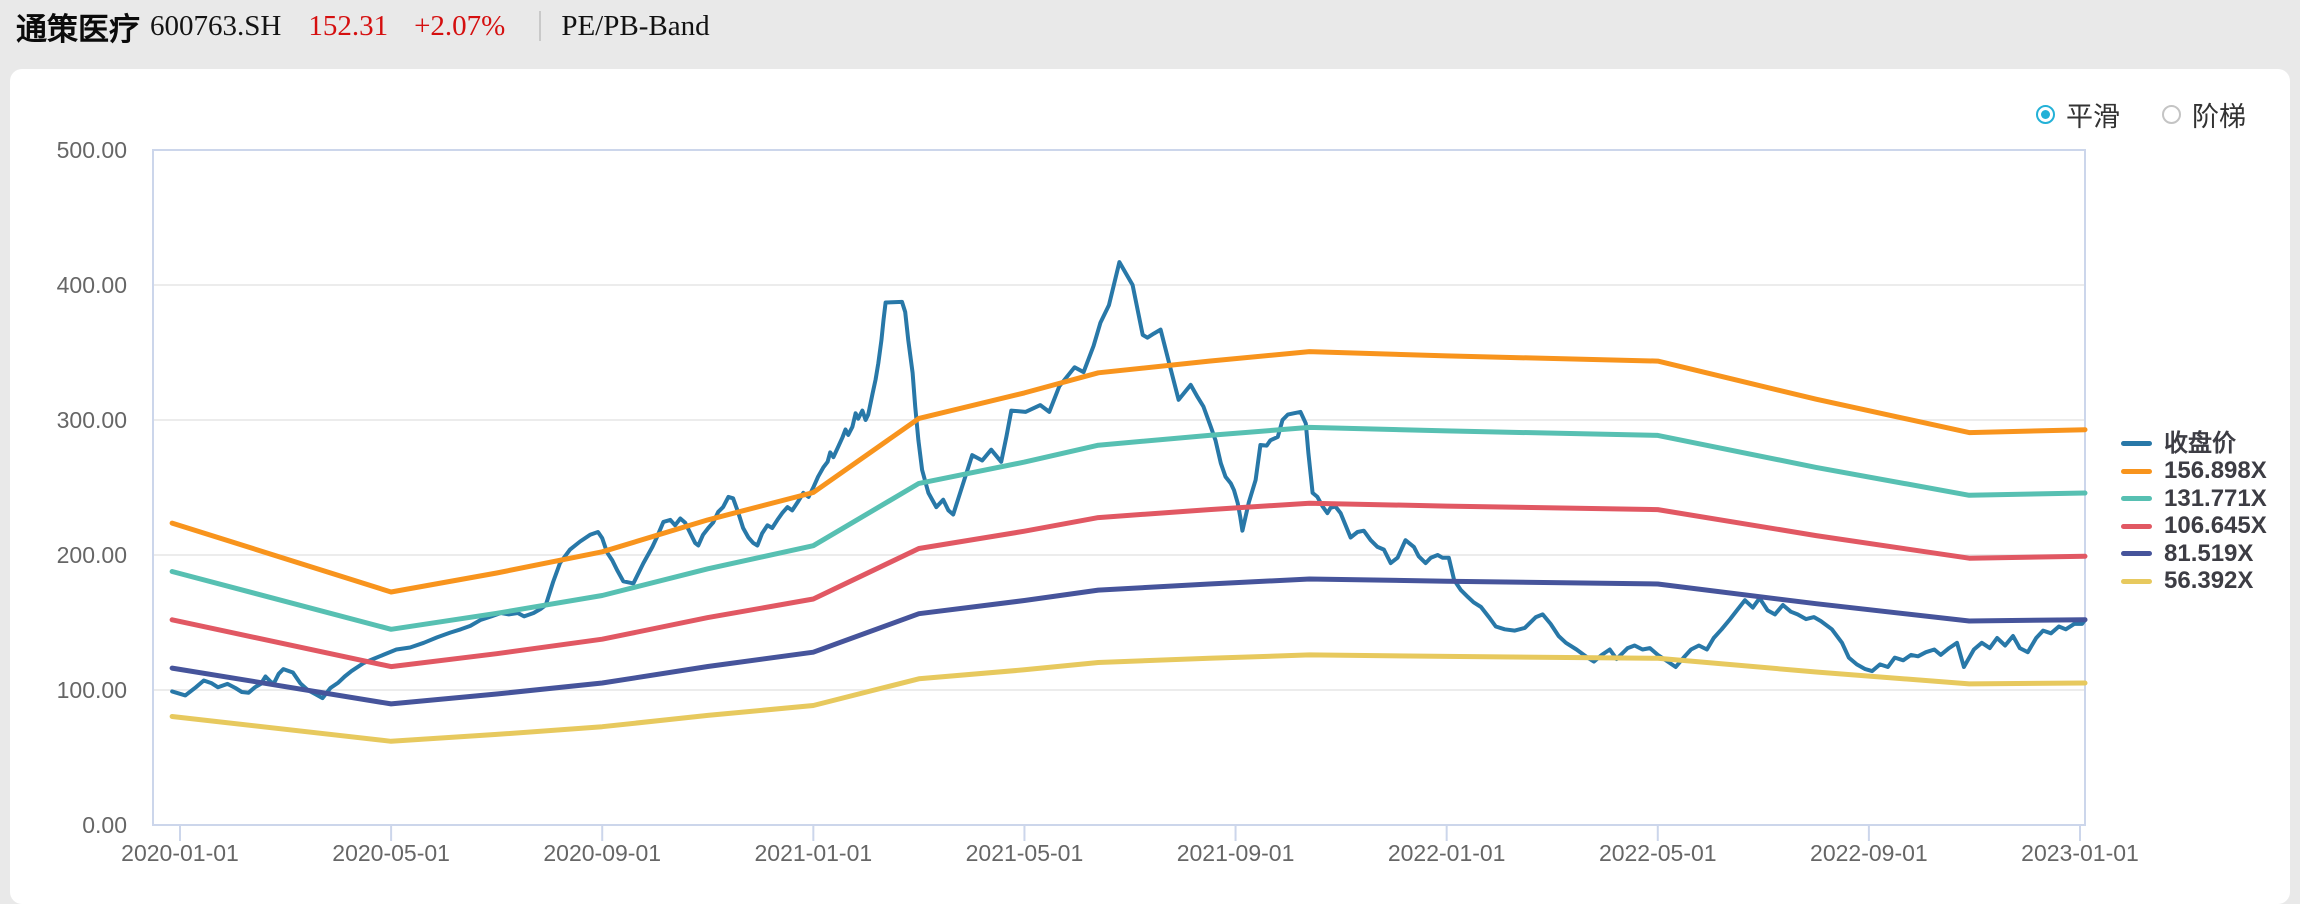  I want to click on legend-item-band-131x: 131.771X, so click(2194, 499).